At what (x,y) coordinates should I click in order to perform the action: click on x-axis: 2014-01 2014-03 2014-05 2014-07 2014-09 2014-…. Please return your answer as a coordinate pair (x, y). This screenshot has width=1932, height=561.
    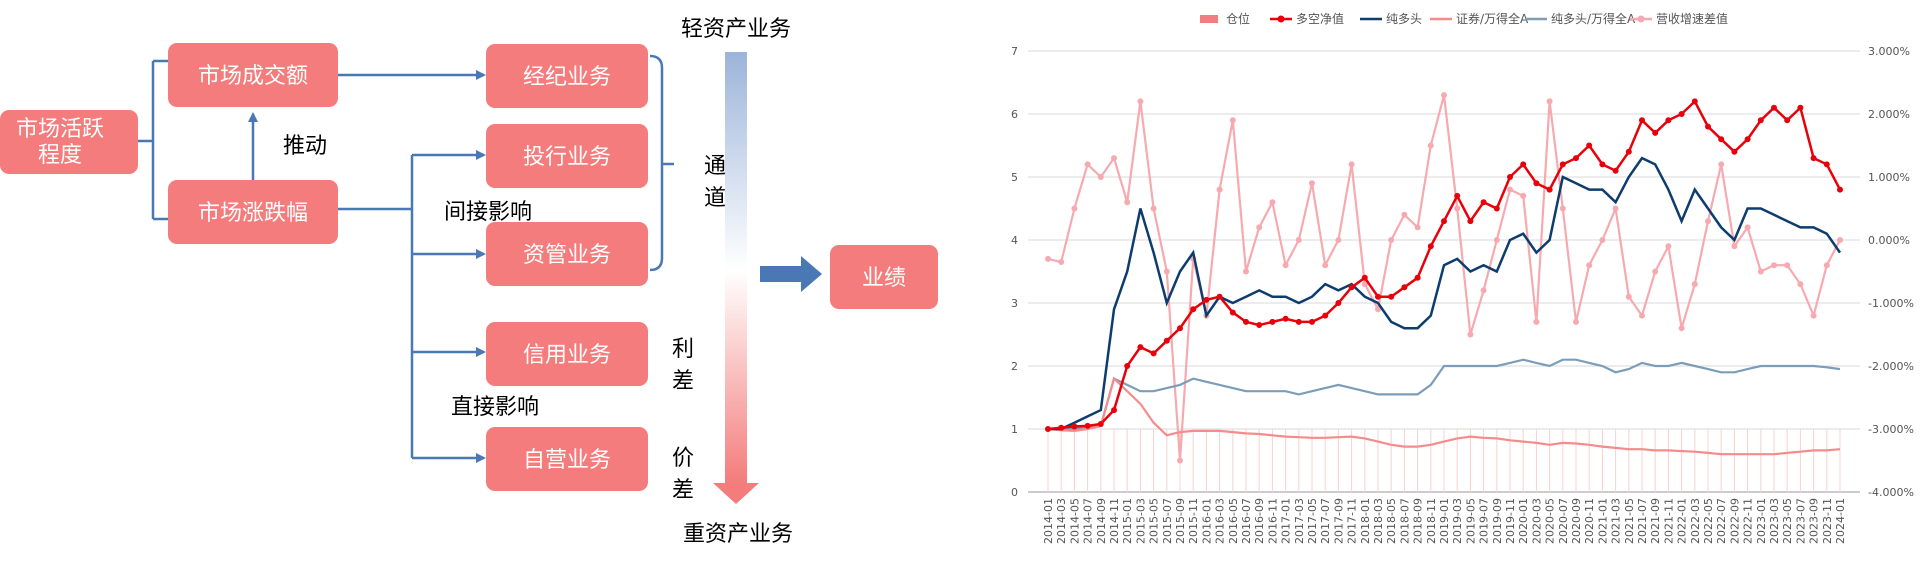
    Looking at the image, I should click on (1444, 521).